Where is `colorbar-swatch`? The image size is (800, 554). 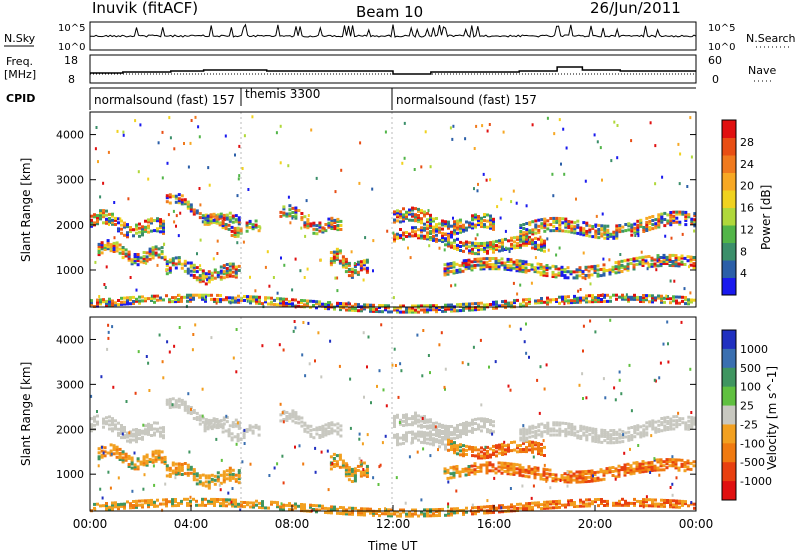 colorbar-swatch is located at coordinates (729, 146).